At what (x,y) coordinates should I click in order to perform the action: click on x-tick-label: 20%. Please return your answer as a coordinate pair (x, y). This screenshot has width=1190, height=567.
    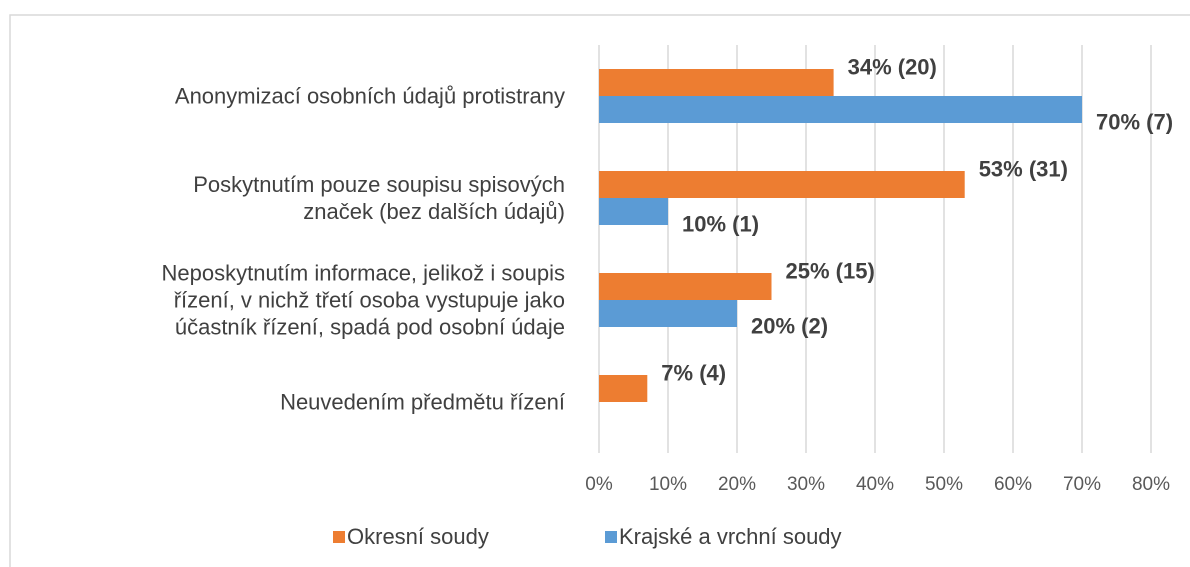
    Looking at the image, I should click on (737, 484).